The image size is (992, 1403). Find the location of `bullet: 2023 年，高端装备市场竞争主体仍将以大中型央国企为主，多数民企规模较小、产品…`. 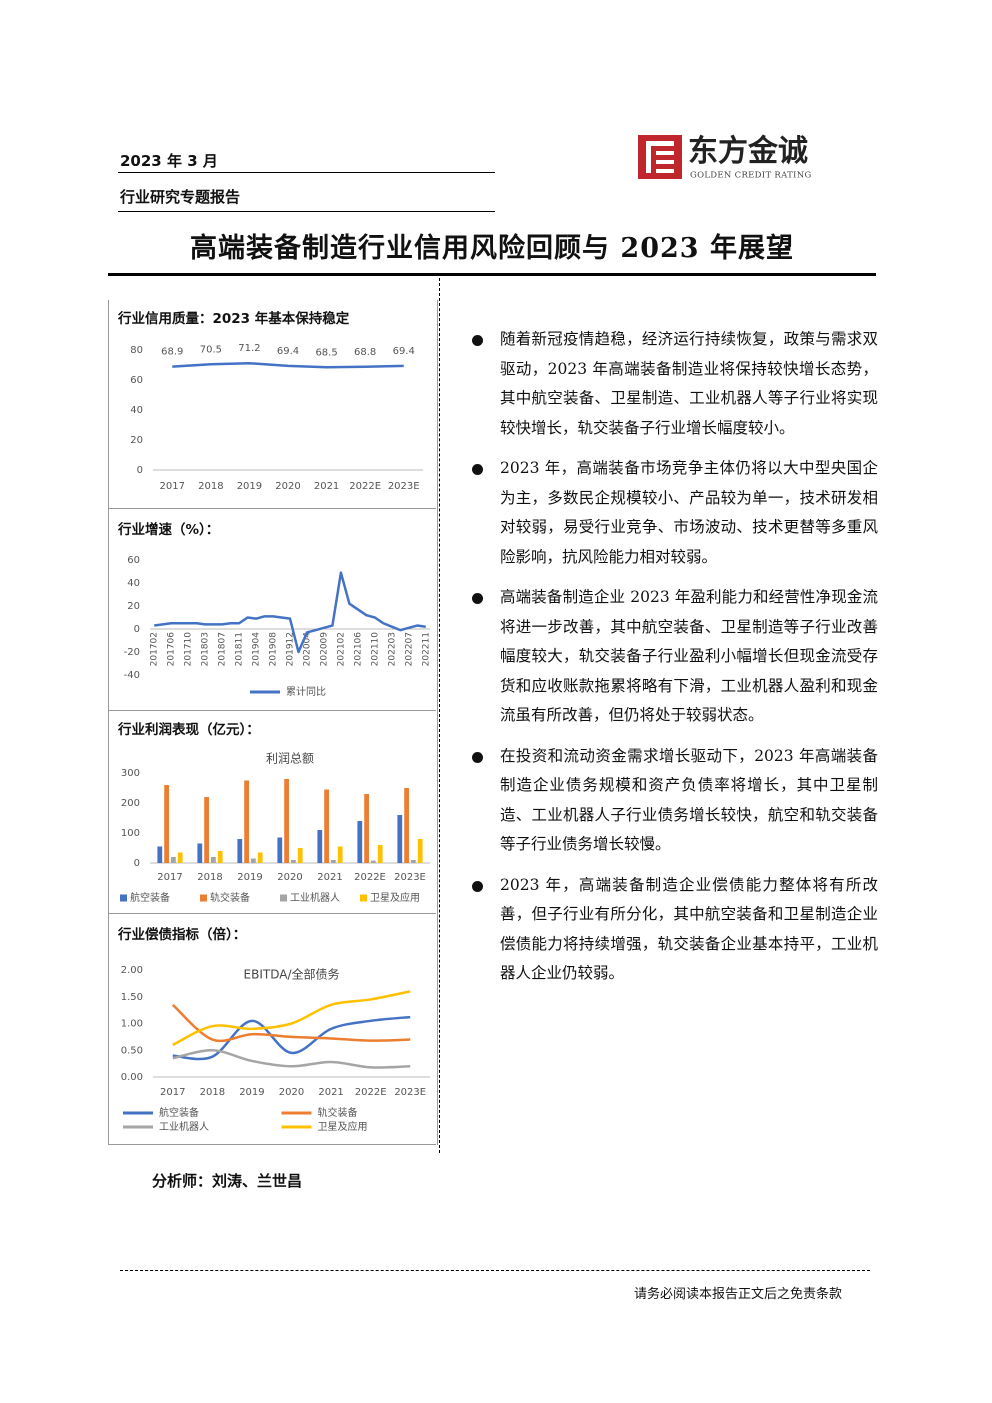

bullet: 2023 年，高端装备市场竞争主体仍将以大中型央国企为主，多数民企规模较小、产品… is located at coordinates (674, 513).